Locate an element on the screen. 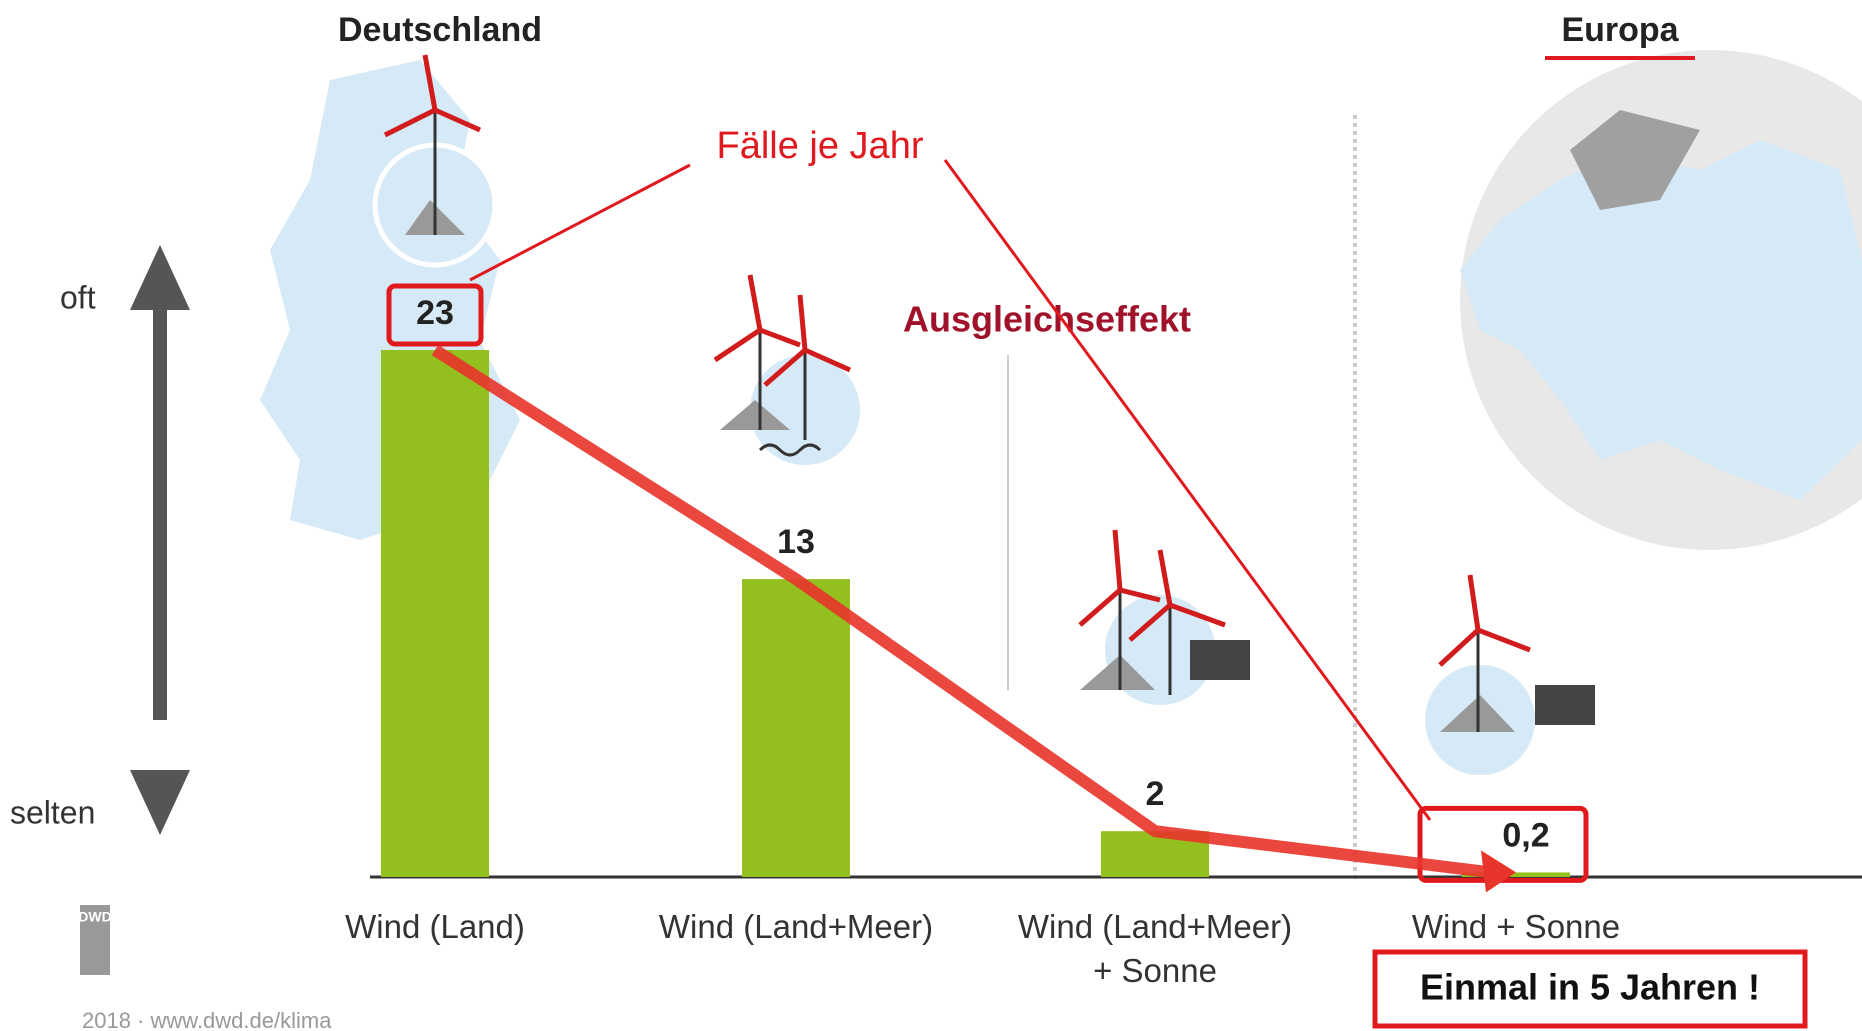 This screenshot has height=1031, width=1862. x-tick-label: Wind + Sonne is located at coordinates (1516, 926).